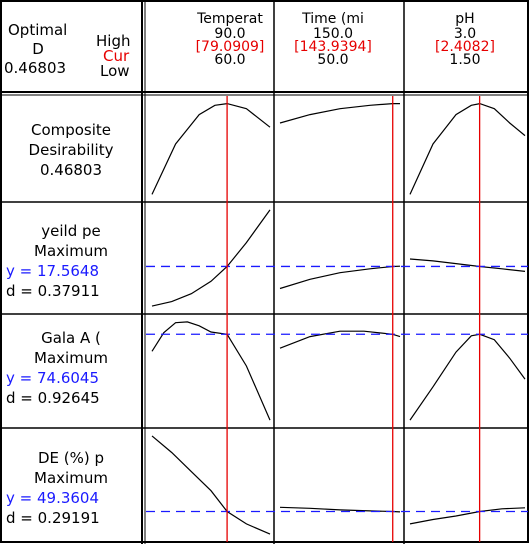  I want to click on response-value: y = 17.5648, so click(53, 271).